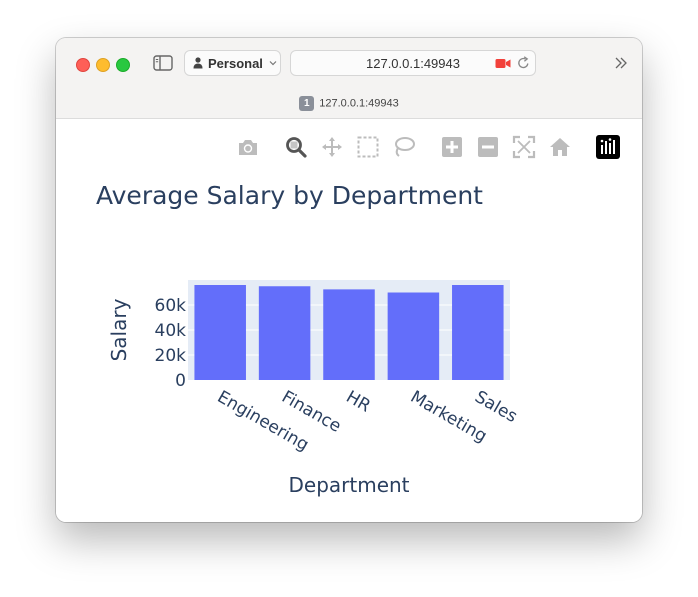  What do you see at coordinates (171, 331) in the screenshot?
I see `y-tick-label: 40k` at bounding box center [171, 331].